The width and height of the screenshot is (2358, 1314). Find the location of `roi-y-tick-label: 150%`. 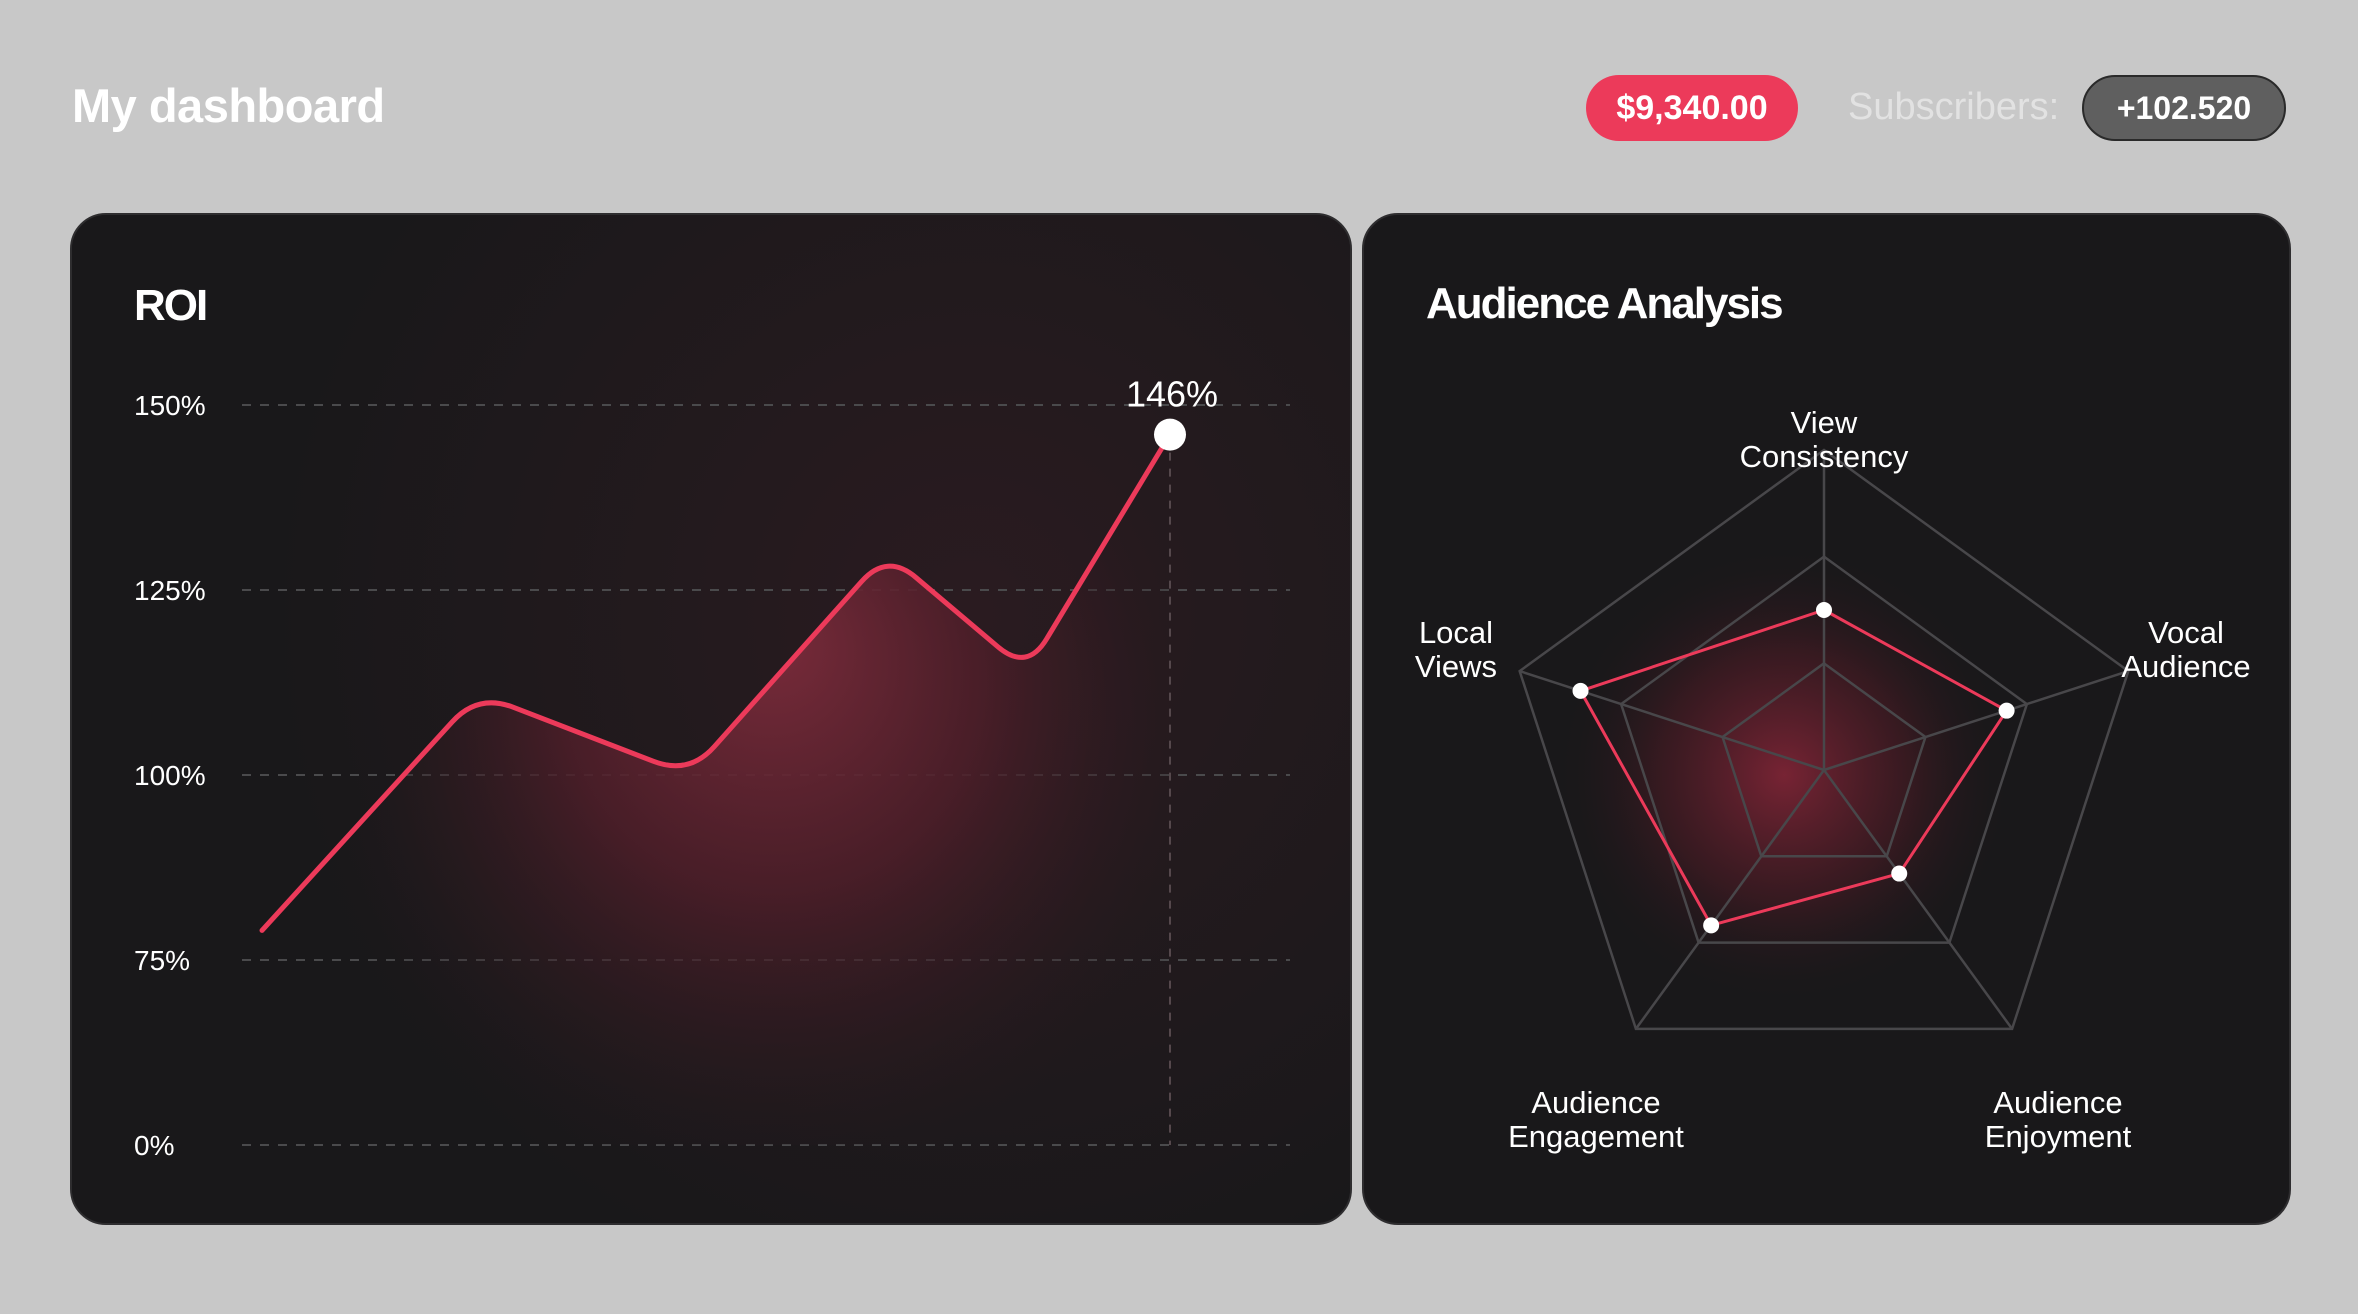

roi-y-tick-label: 150% is located at coordinates (170, 405).